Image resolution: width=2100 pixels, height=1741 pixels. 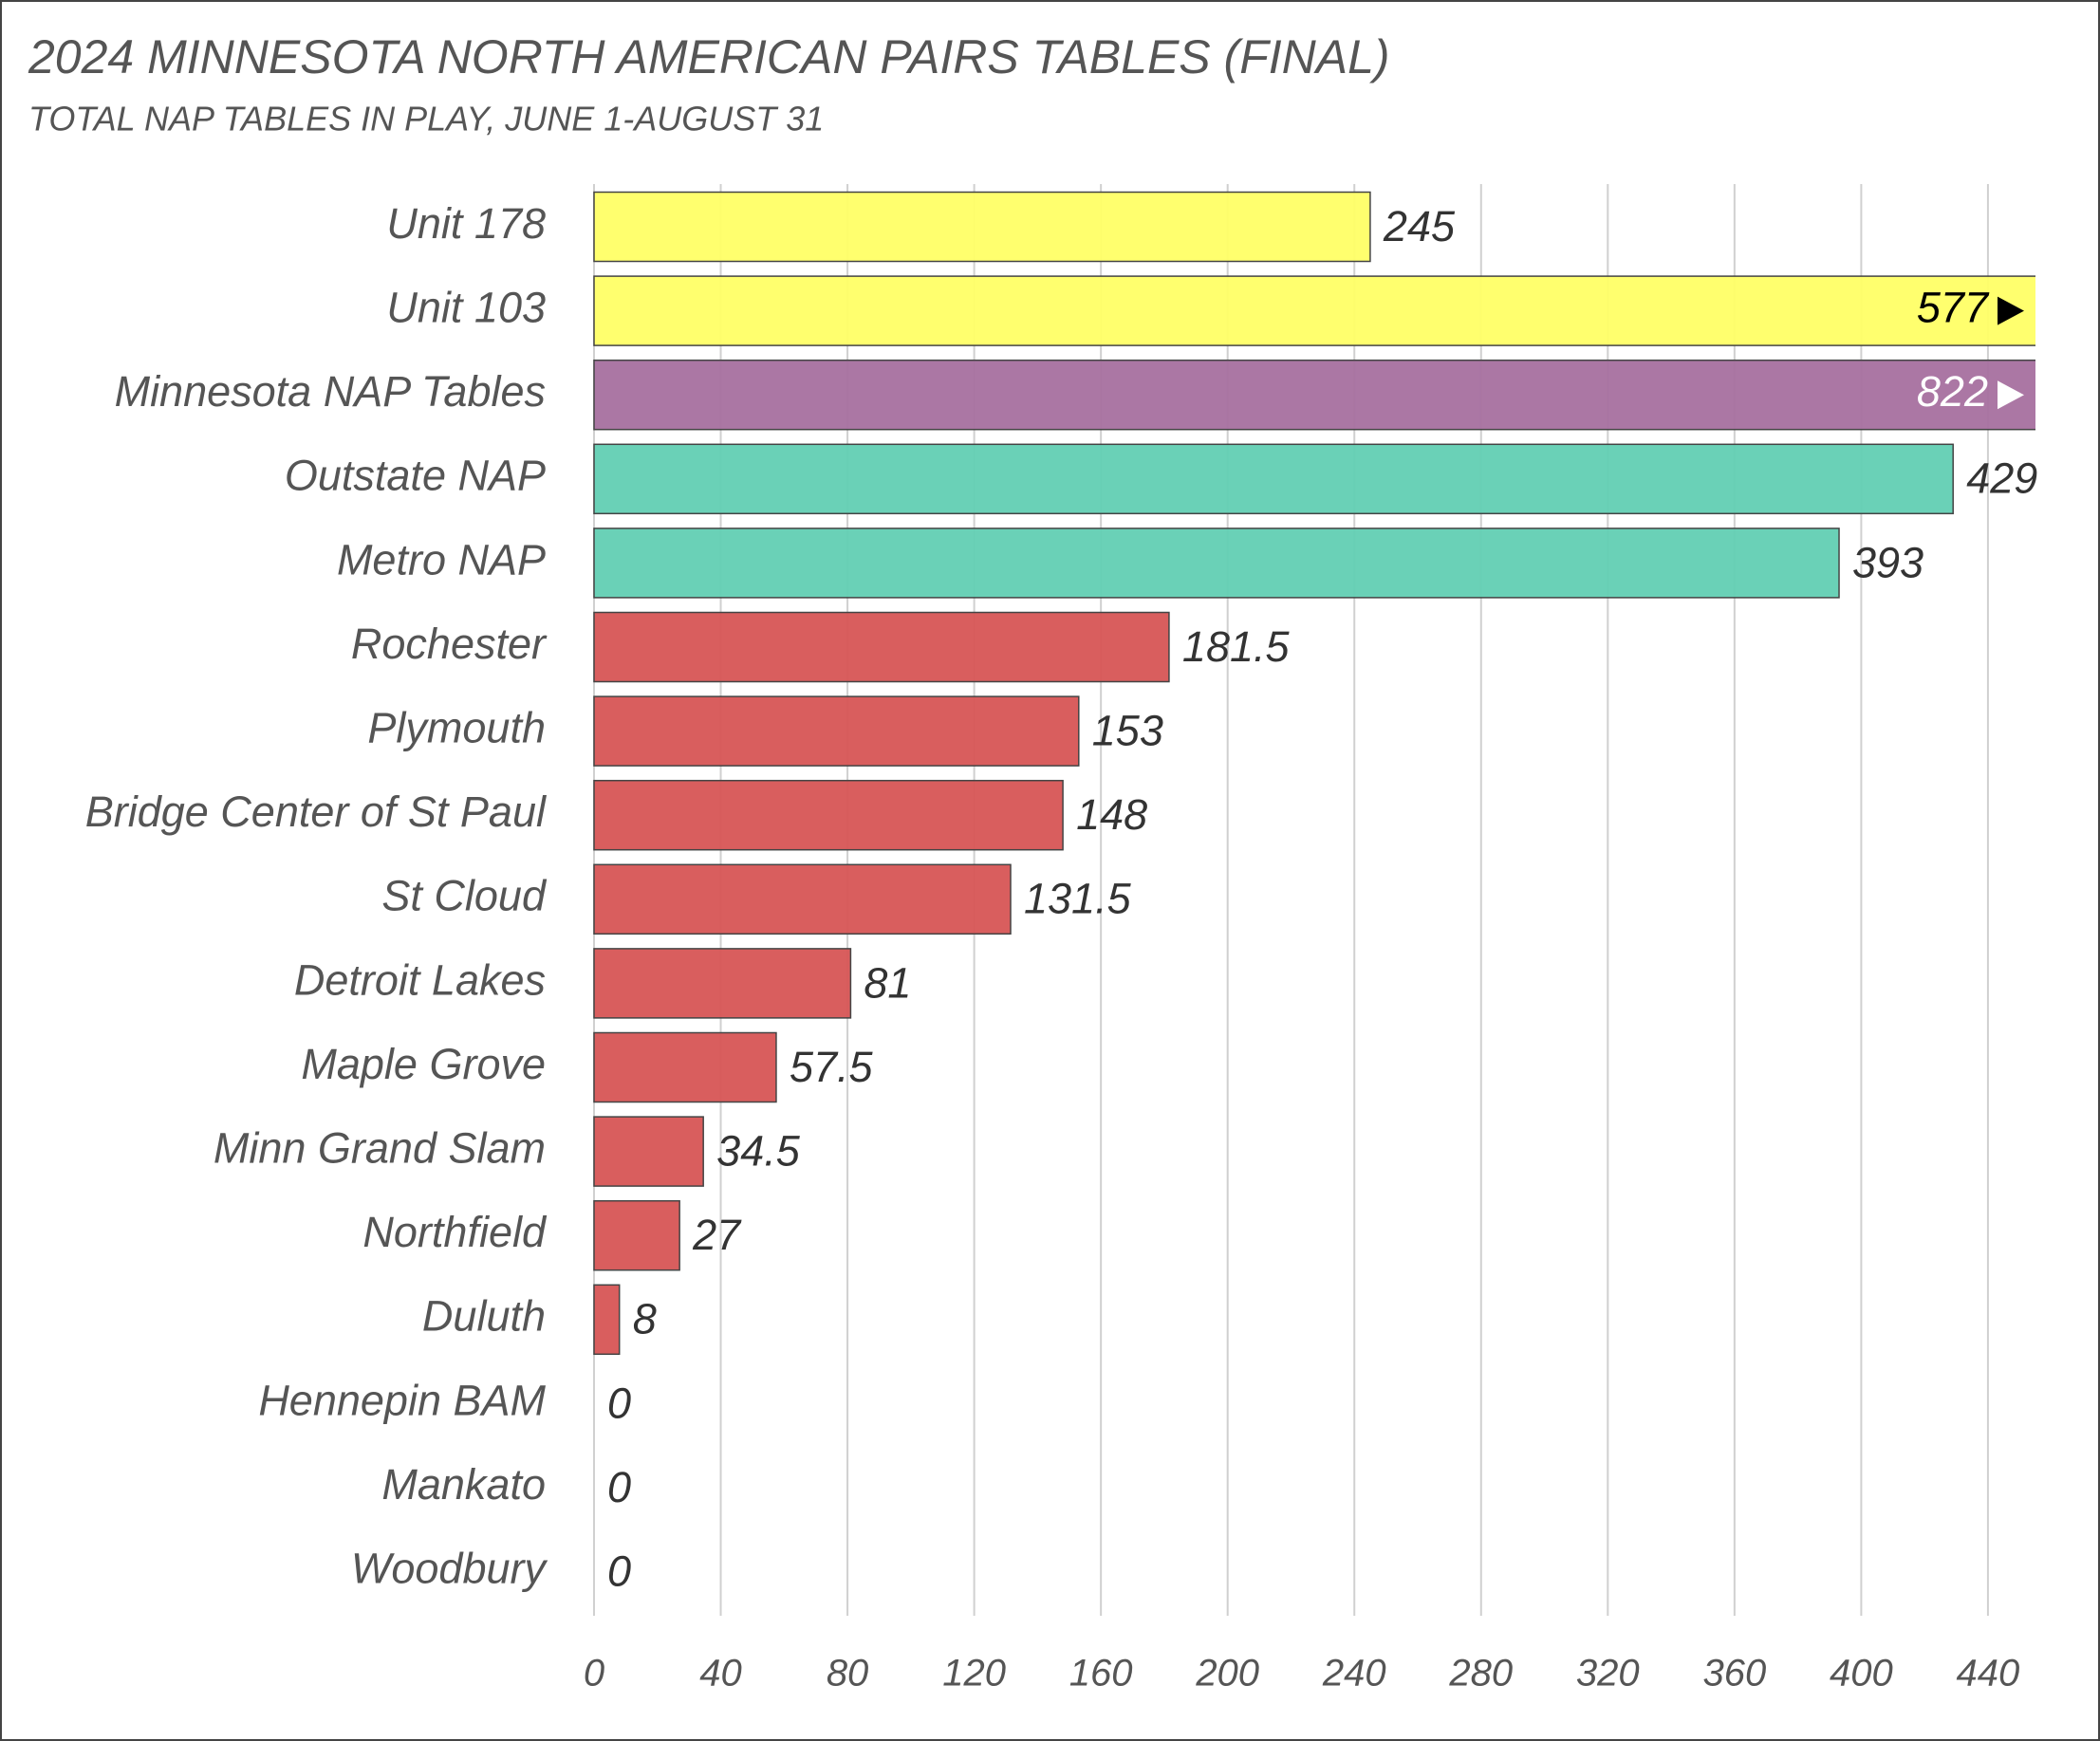 What do you see at coordinates (1480, 1674) in the screenshot?
I see `x-tick-label: 280` at bounding box center [1480, 1674].